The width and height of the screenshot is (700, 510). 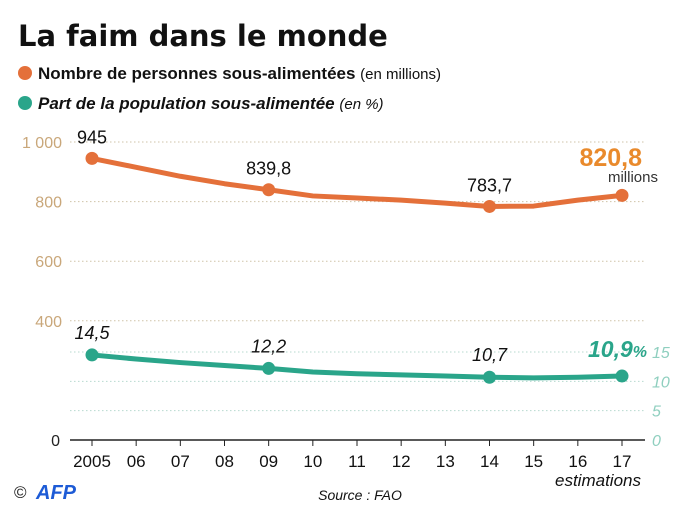 What do you see at coordinates (661, 353) in the screenshot?
I see `right-tick-label: 15` at bounding box center [661, 353].